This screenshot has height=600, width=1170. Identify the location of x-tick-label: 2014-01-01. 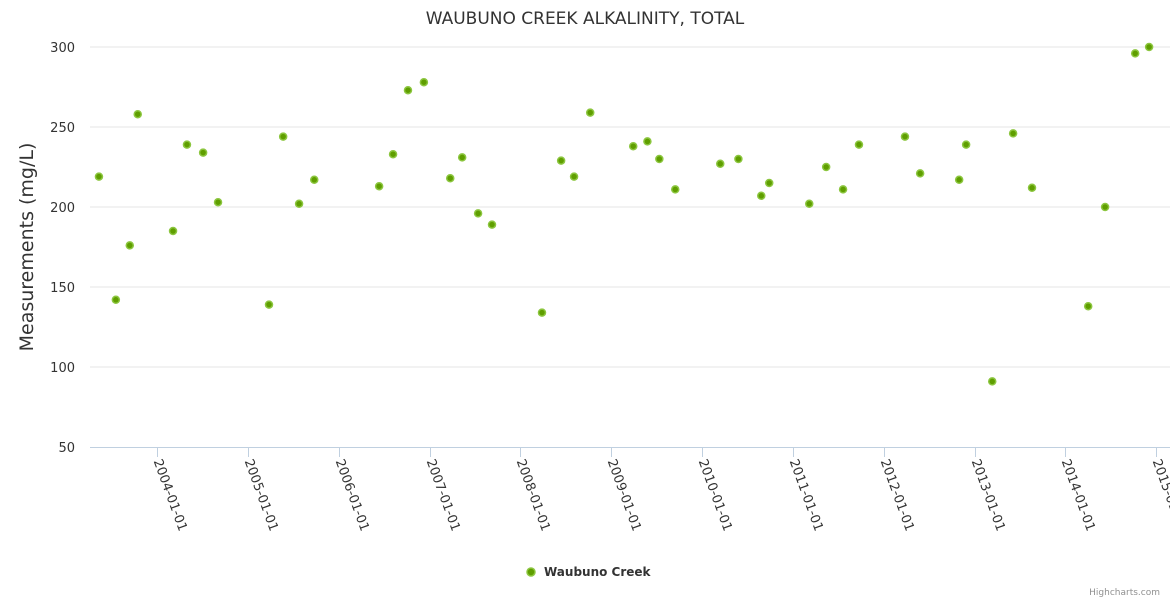
(1078, 495).